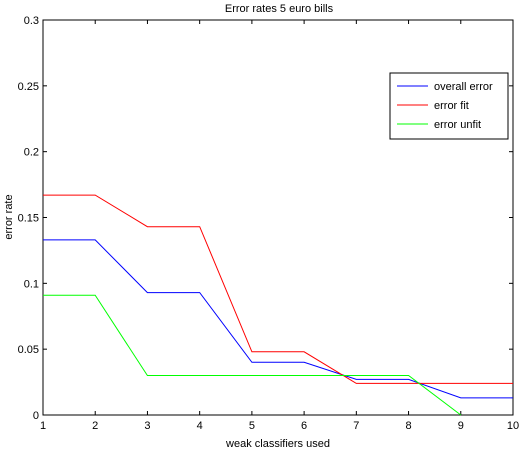  I want to click on chart-title: Error rates 5 euro bills, so click(279, 9).